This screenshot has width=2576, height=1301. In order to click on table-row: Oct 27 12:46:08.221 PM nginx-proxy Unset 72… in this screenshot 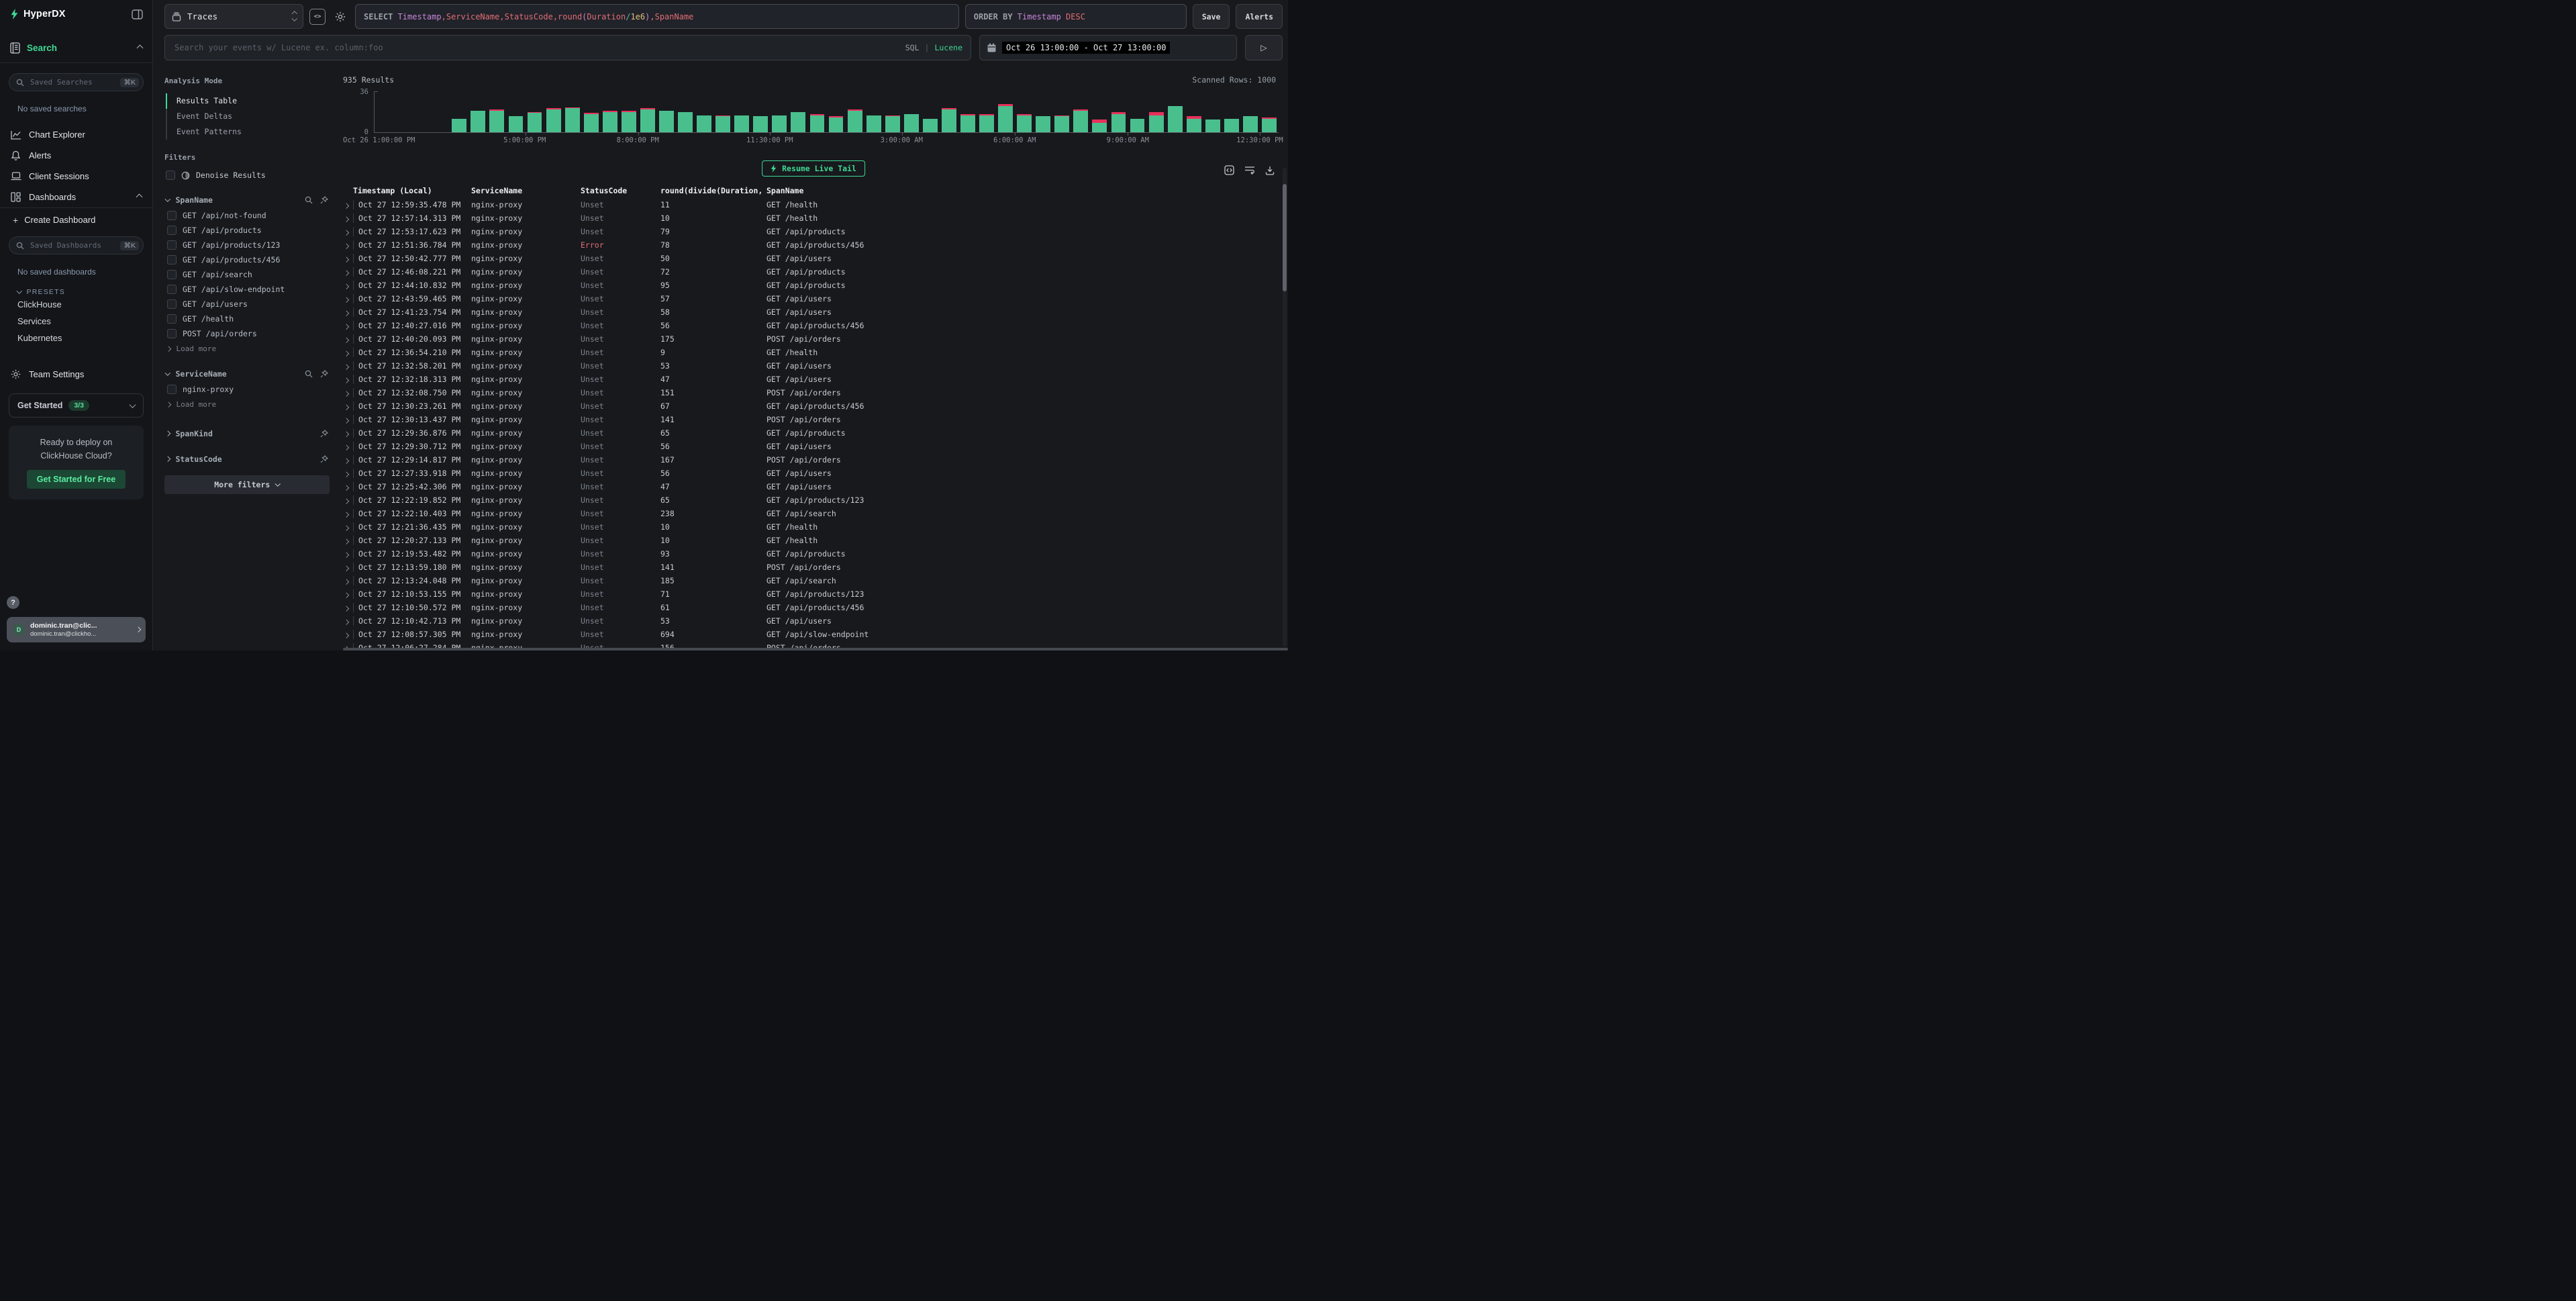, I will do `click(812, 272)`.